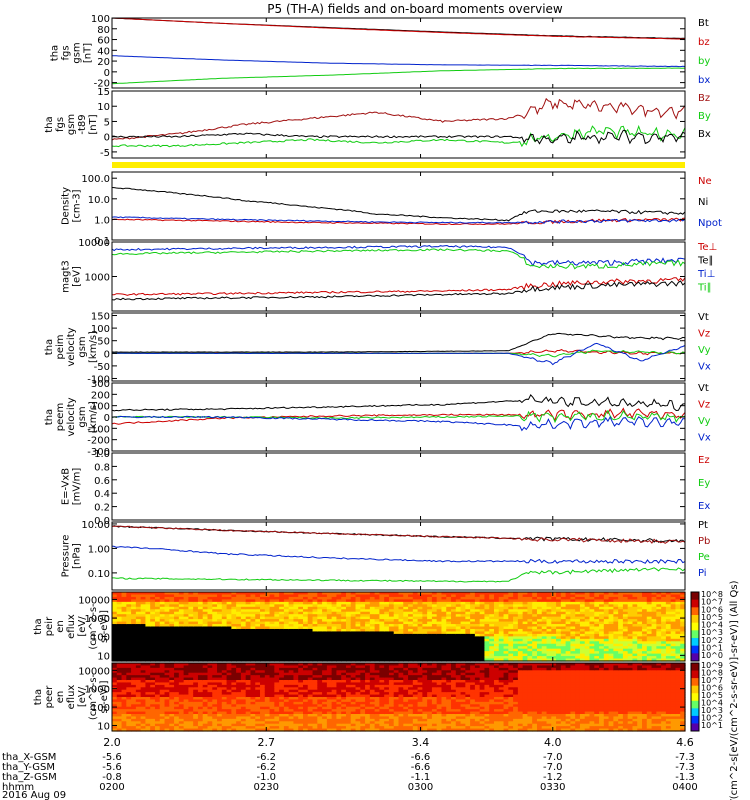 The image size is (750, 800). I want to click on y-tick-label: 10.0, so click(99, 200).